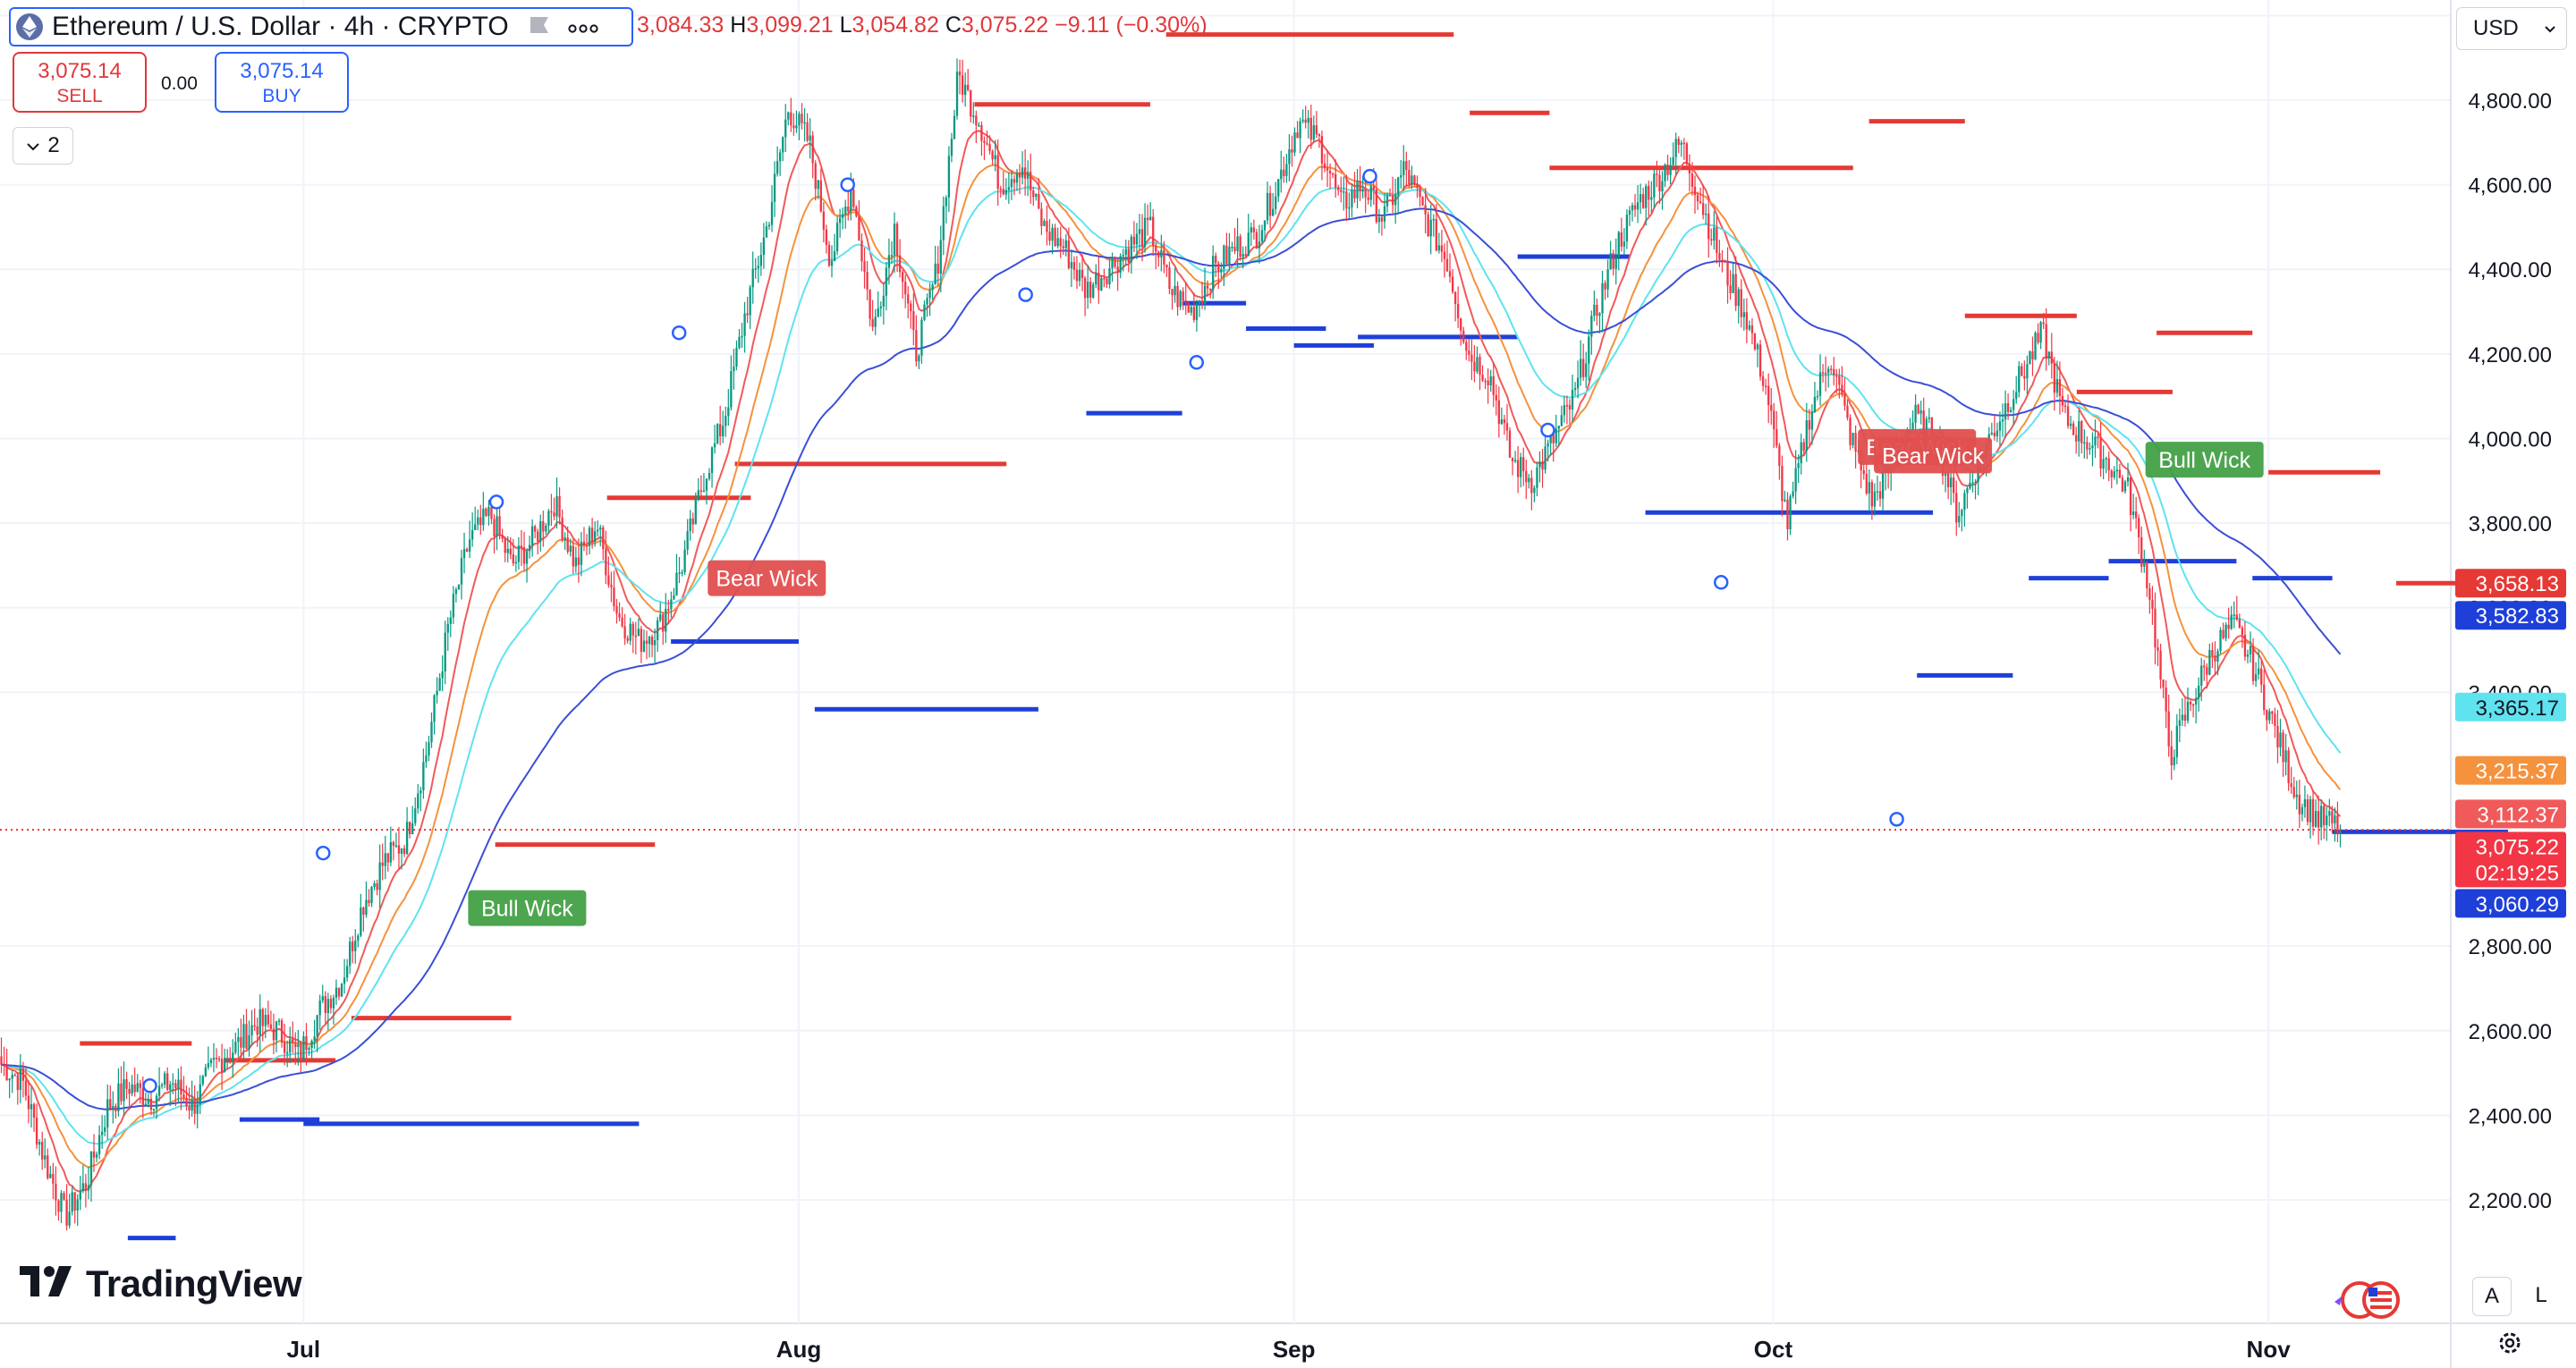 Image resolution: width=2576 pixels, height=1368 pixels. Describe the element at coordinates (583, 26) in the screenshot. I see `more-icon` at that location.